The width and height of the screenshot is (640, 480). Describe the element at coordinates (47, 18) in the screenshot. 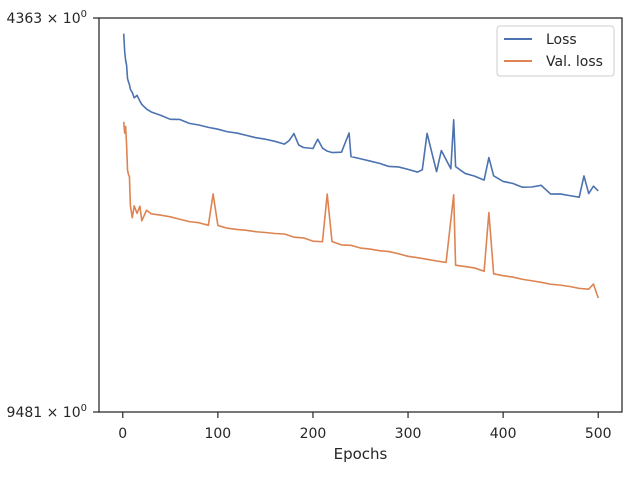

I see `y-tick-label: 4363 × 100` at that location.